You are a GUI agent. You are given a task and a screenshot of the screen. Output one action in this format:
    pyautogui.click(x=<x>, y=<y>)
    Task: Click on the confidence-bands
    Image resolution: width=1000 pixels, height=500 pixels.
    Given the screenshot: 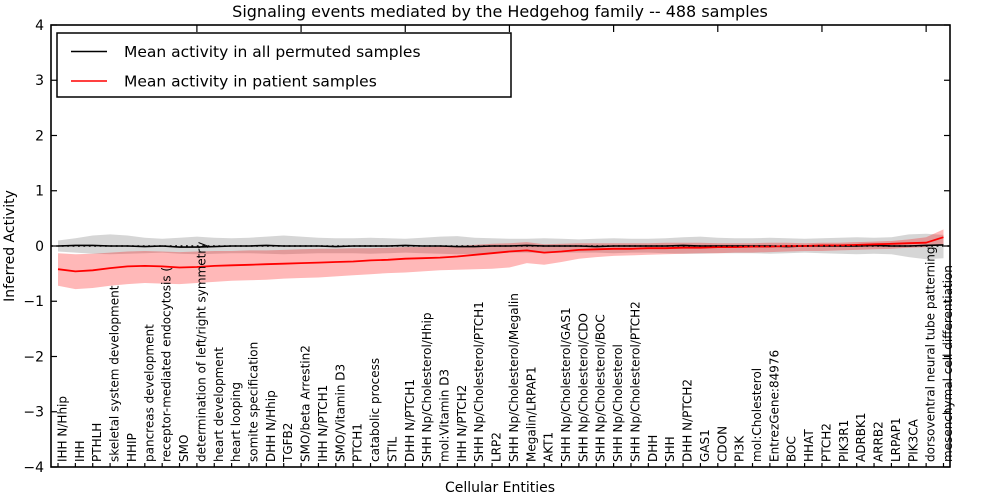 What is the action you would take?
    pyautogui.click(x=501, y=259)
    